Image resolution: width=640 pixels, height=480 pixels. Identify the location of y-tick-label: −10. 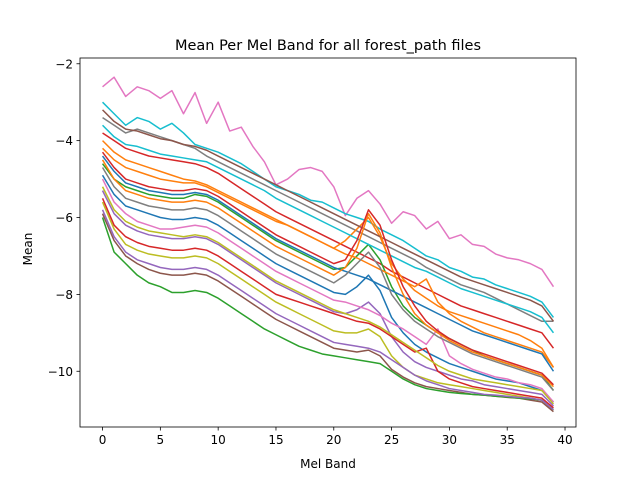
(60, 372).